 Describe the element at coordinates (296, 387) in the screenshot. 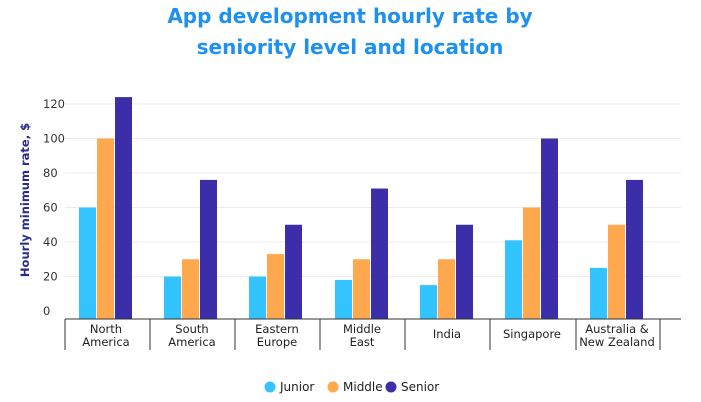

I see `legend-label-junior: Junior` at that location.